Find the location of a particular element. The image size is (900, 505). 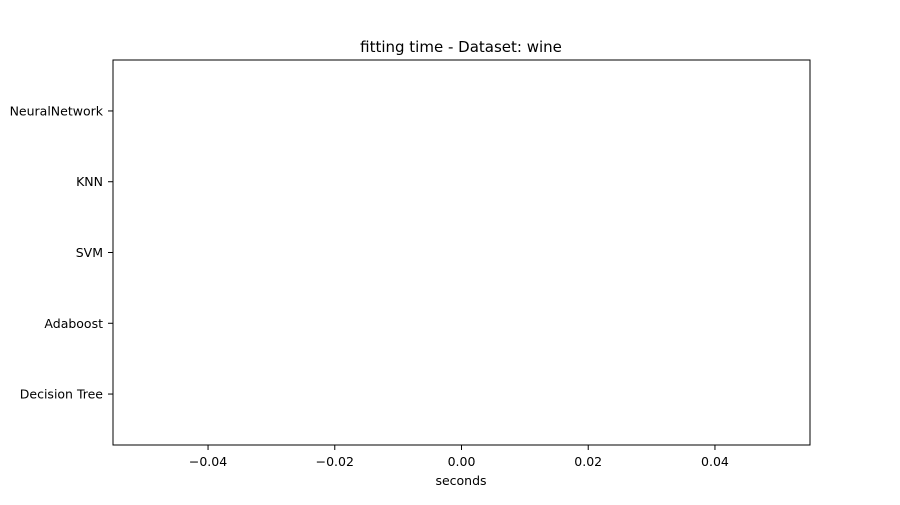

x-tick-label: 0.04 is located at coordinates (715, 461).